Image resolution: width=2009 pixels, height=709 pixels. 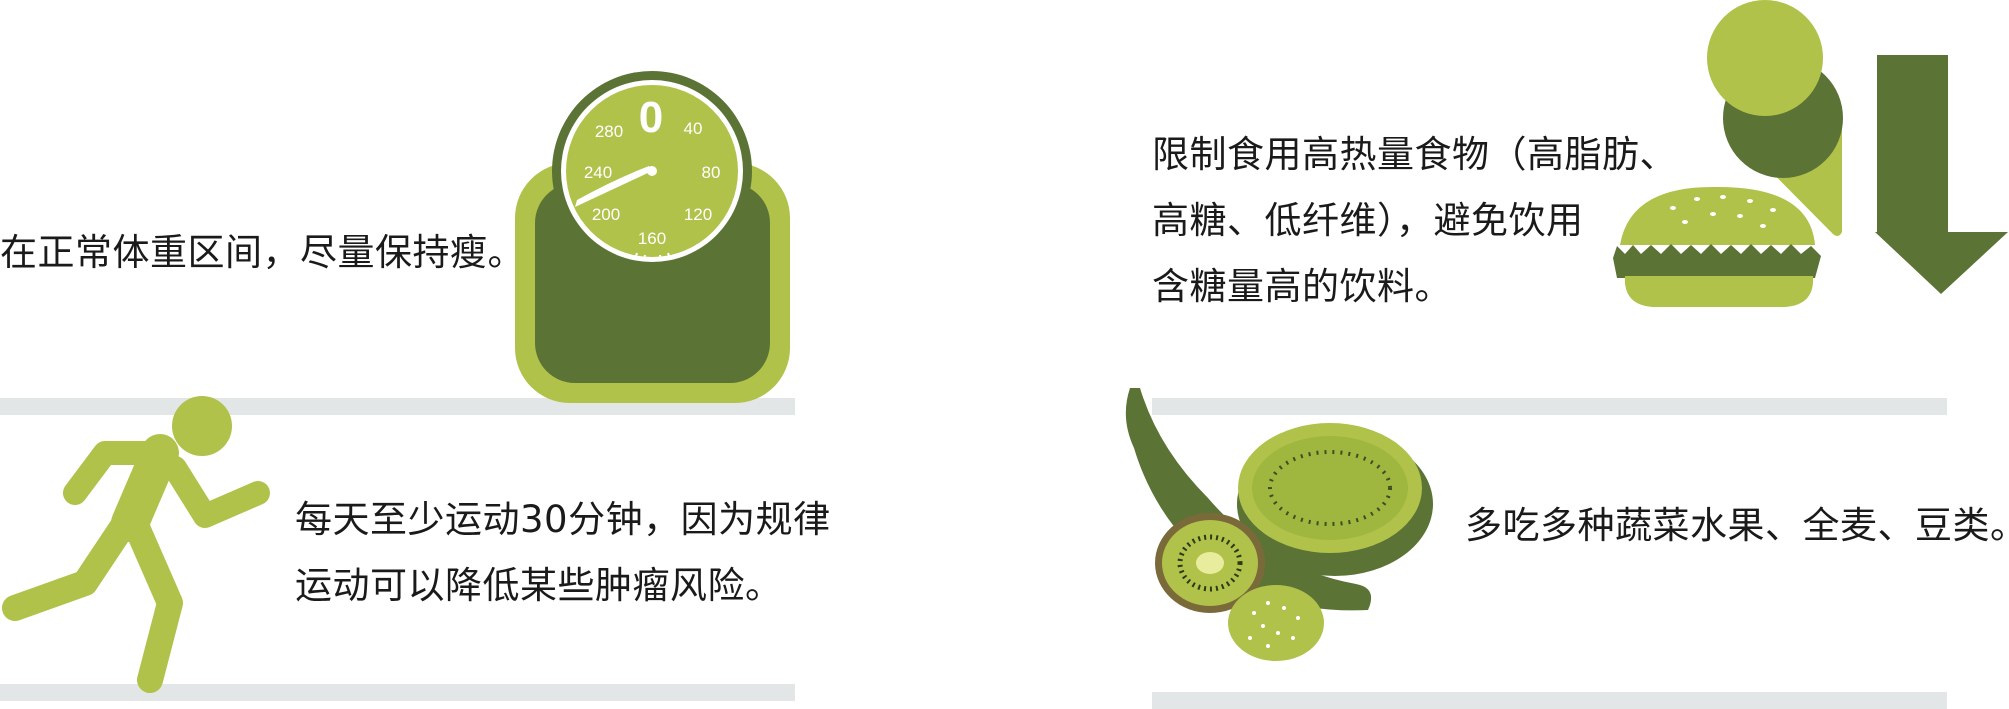 I want to click on strawberry-seeds, so click(x=1274, y=624).